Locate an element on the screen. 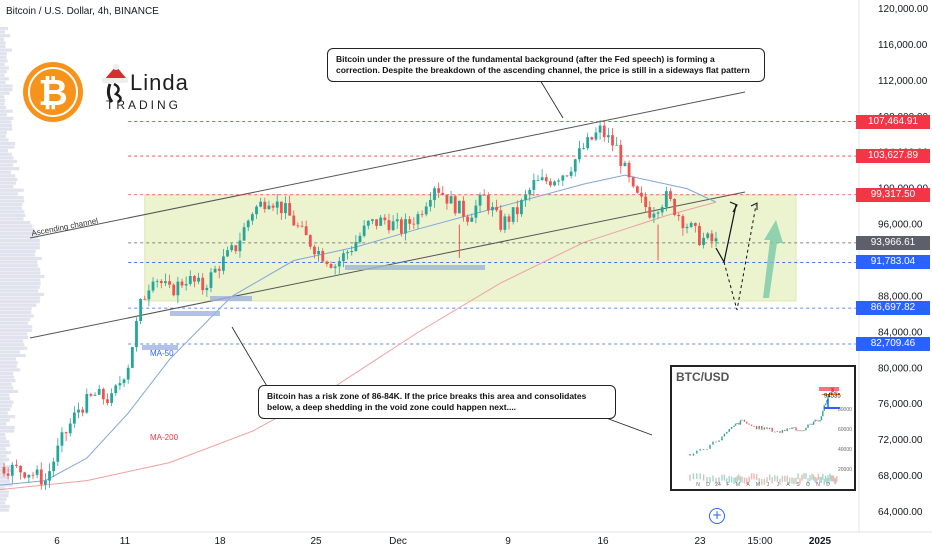  brand-logo: Linda TRADING is located at coordinates (145, 92).